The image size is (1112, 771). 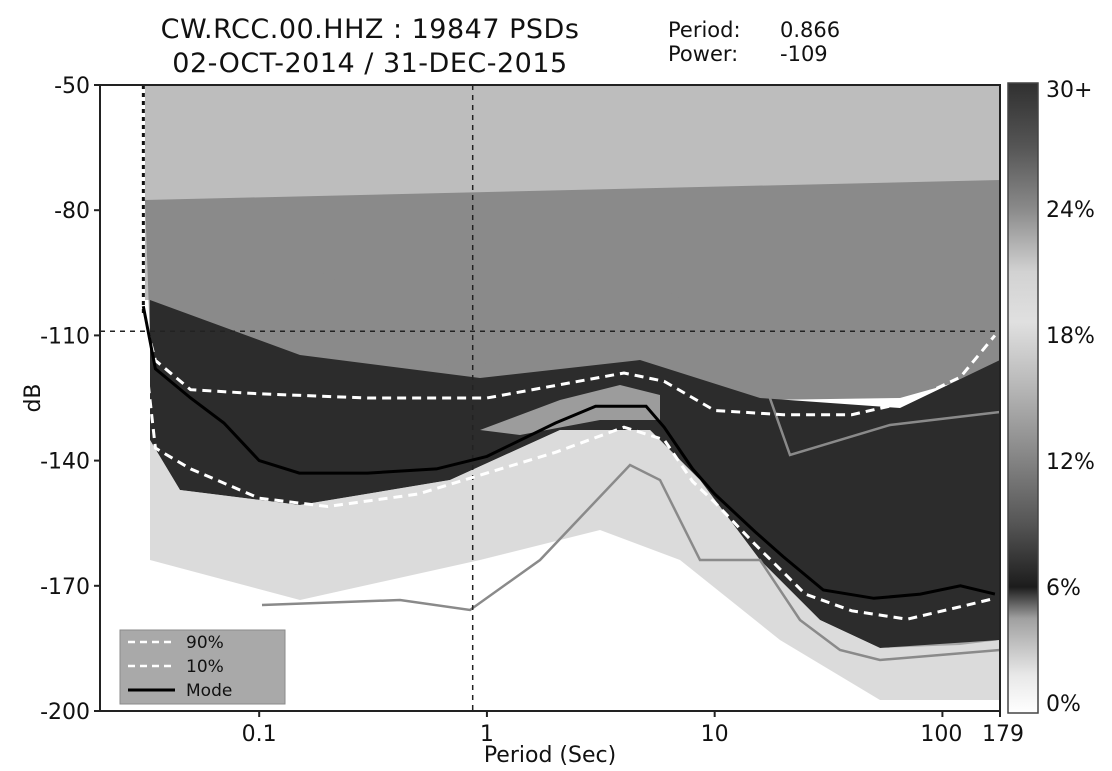 I want to click on y-tick-label: -140, so click(x=65, y=462).